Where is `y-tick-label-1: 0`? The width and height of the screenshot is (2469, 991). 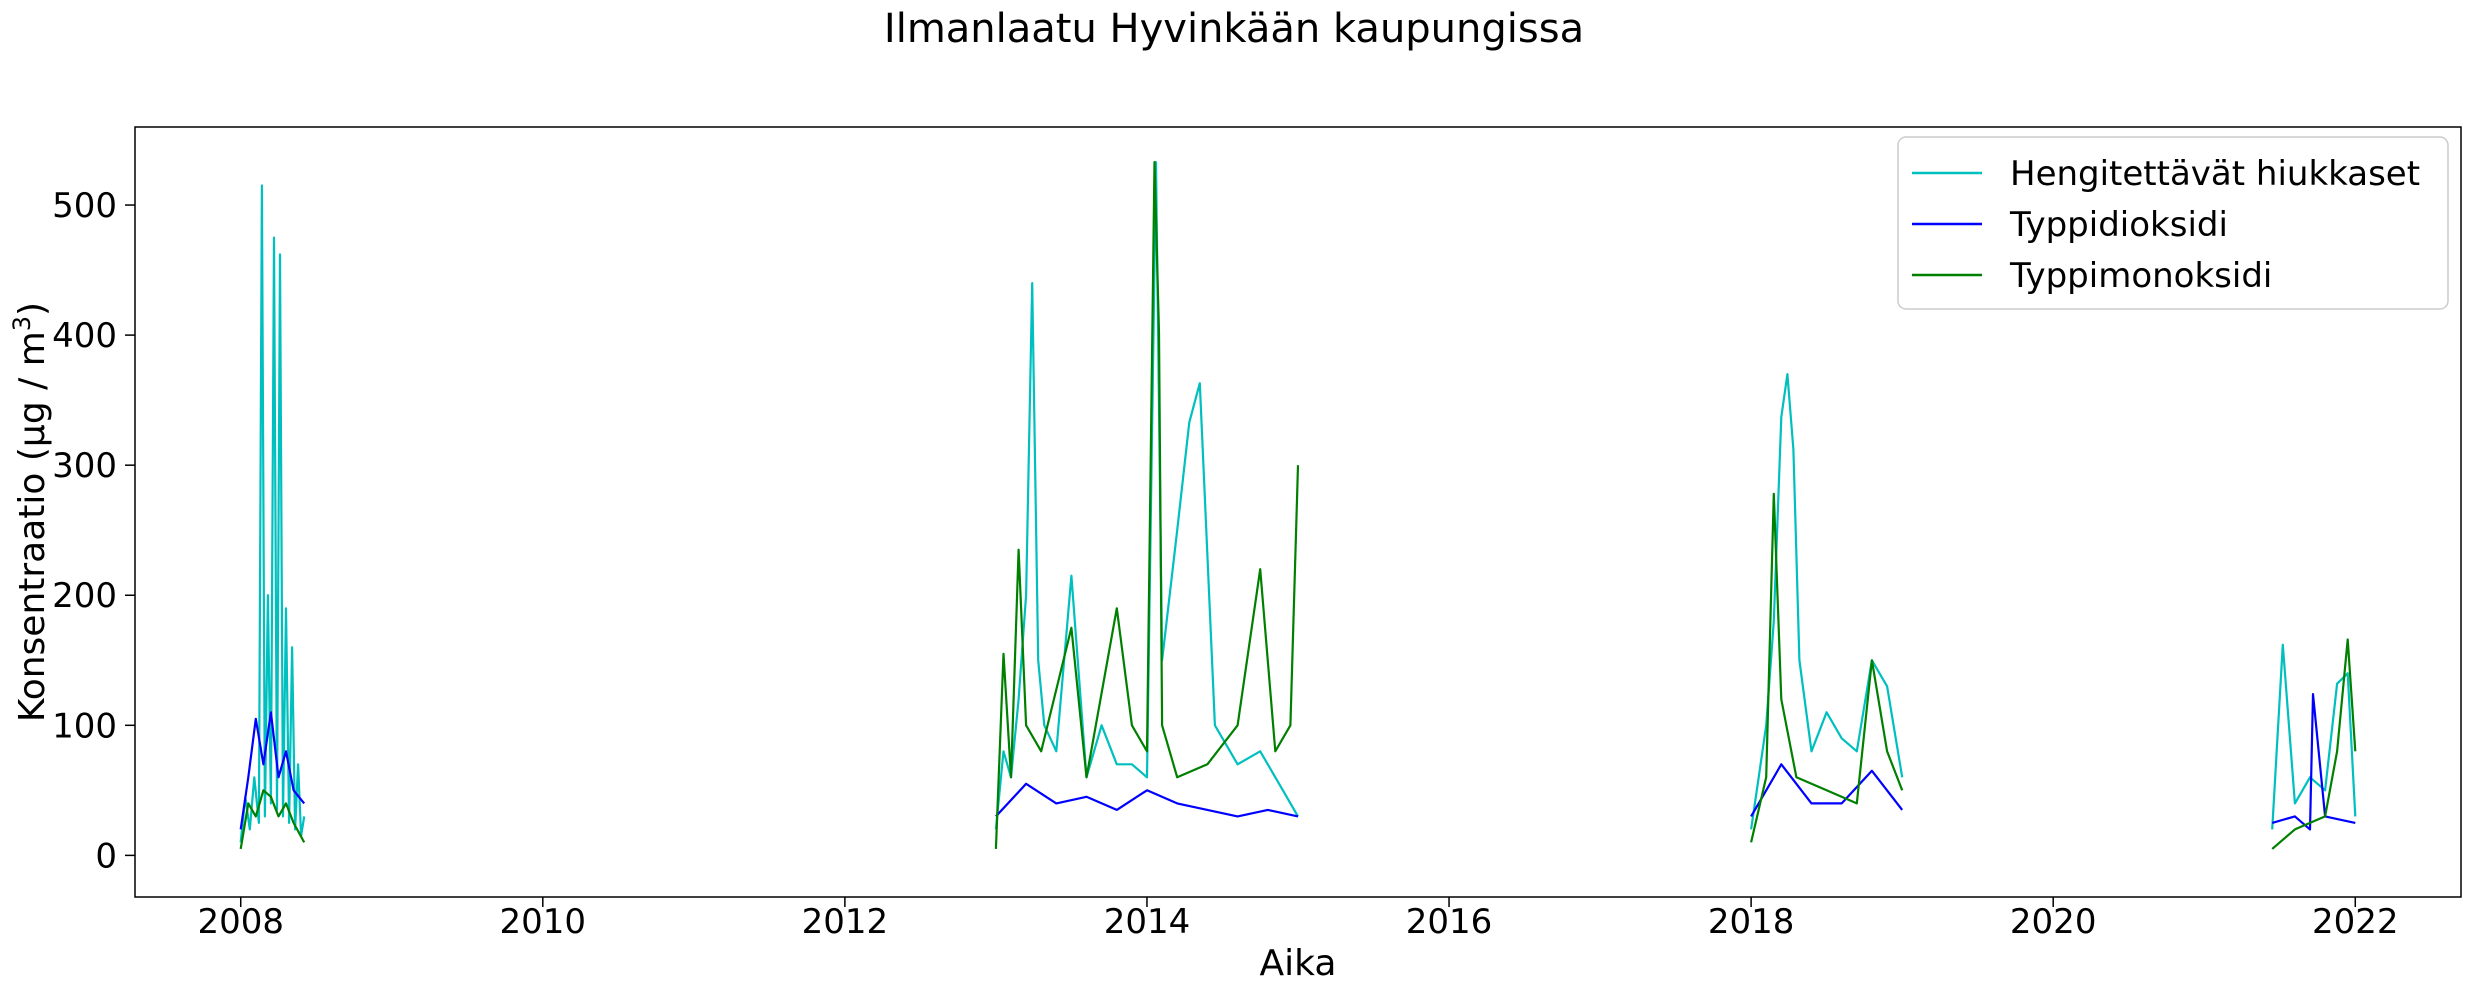
y-tick-label-1: 0 is located at coordinates (106, 856).